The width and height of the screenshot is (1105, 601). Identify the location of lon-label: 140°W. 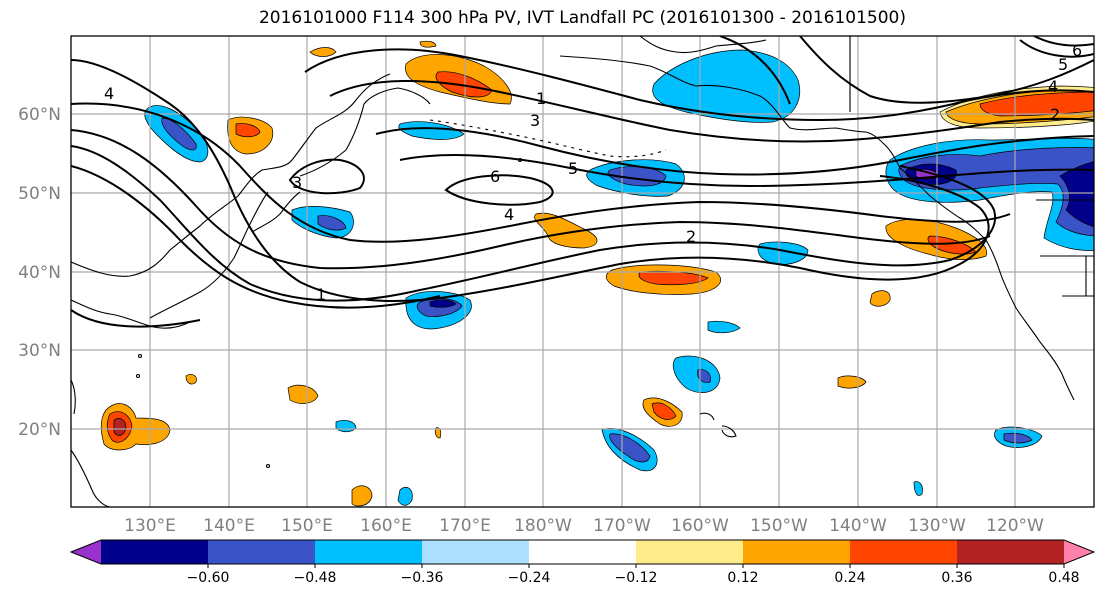
(858, 526).